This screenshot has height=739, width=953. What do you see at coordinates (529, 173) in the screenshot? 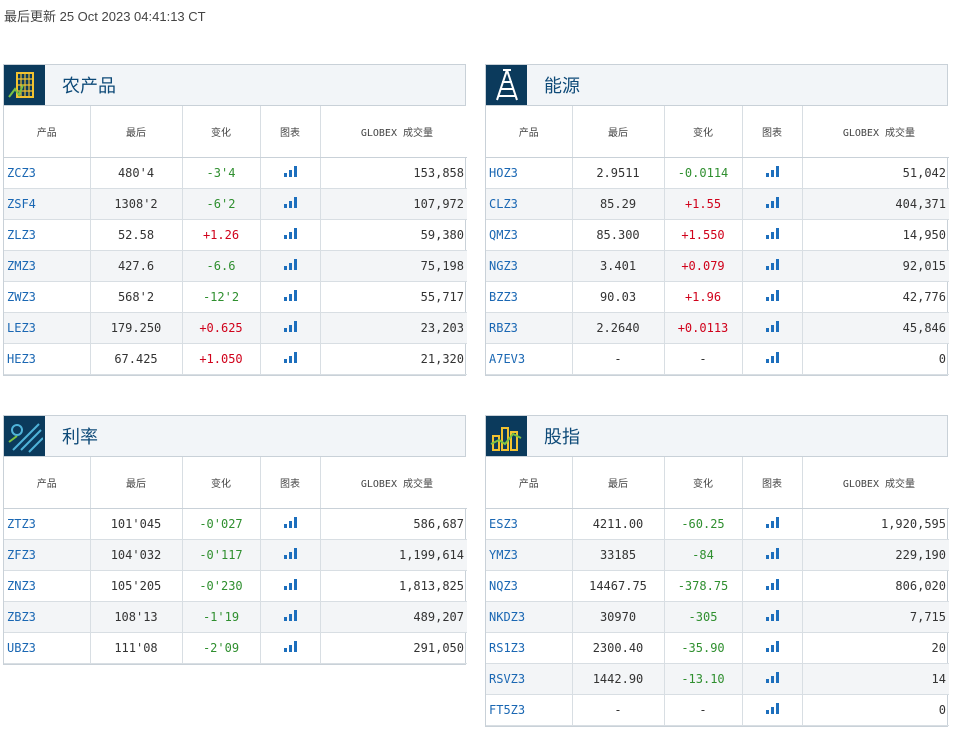
I see `product-symbol-link: HOZ3` at bounding box center [529, 173].